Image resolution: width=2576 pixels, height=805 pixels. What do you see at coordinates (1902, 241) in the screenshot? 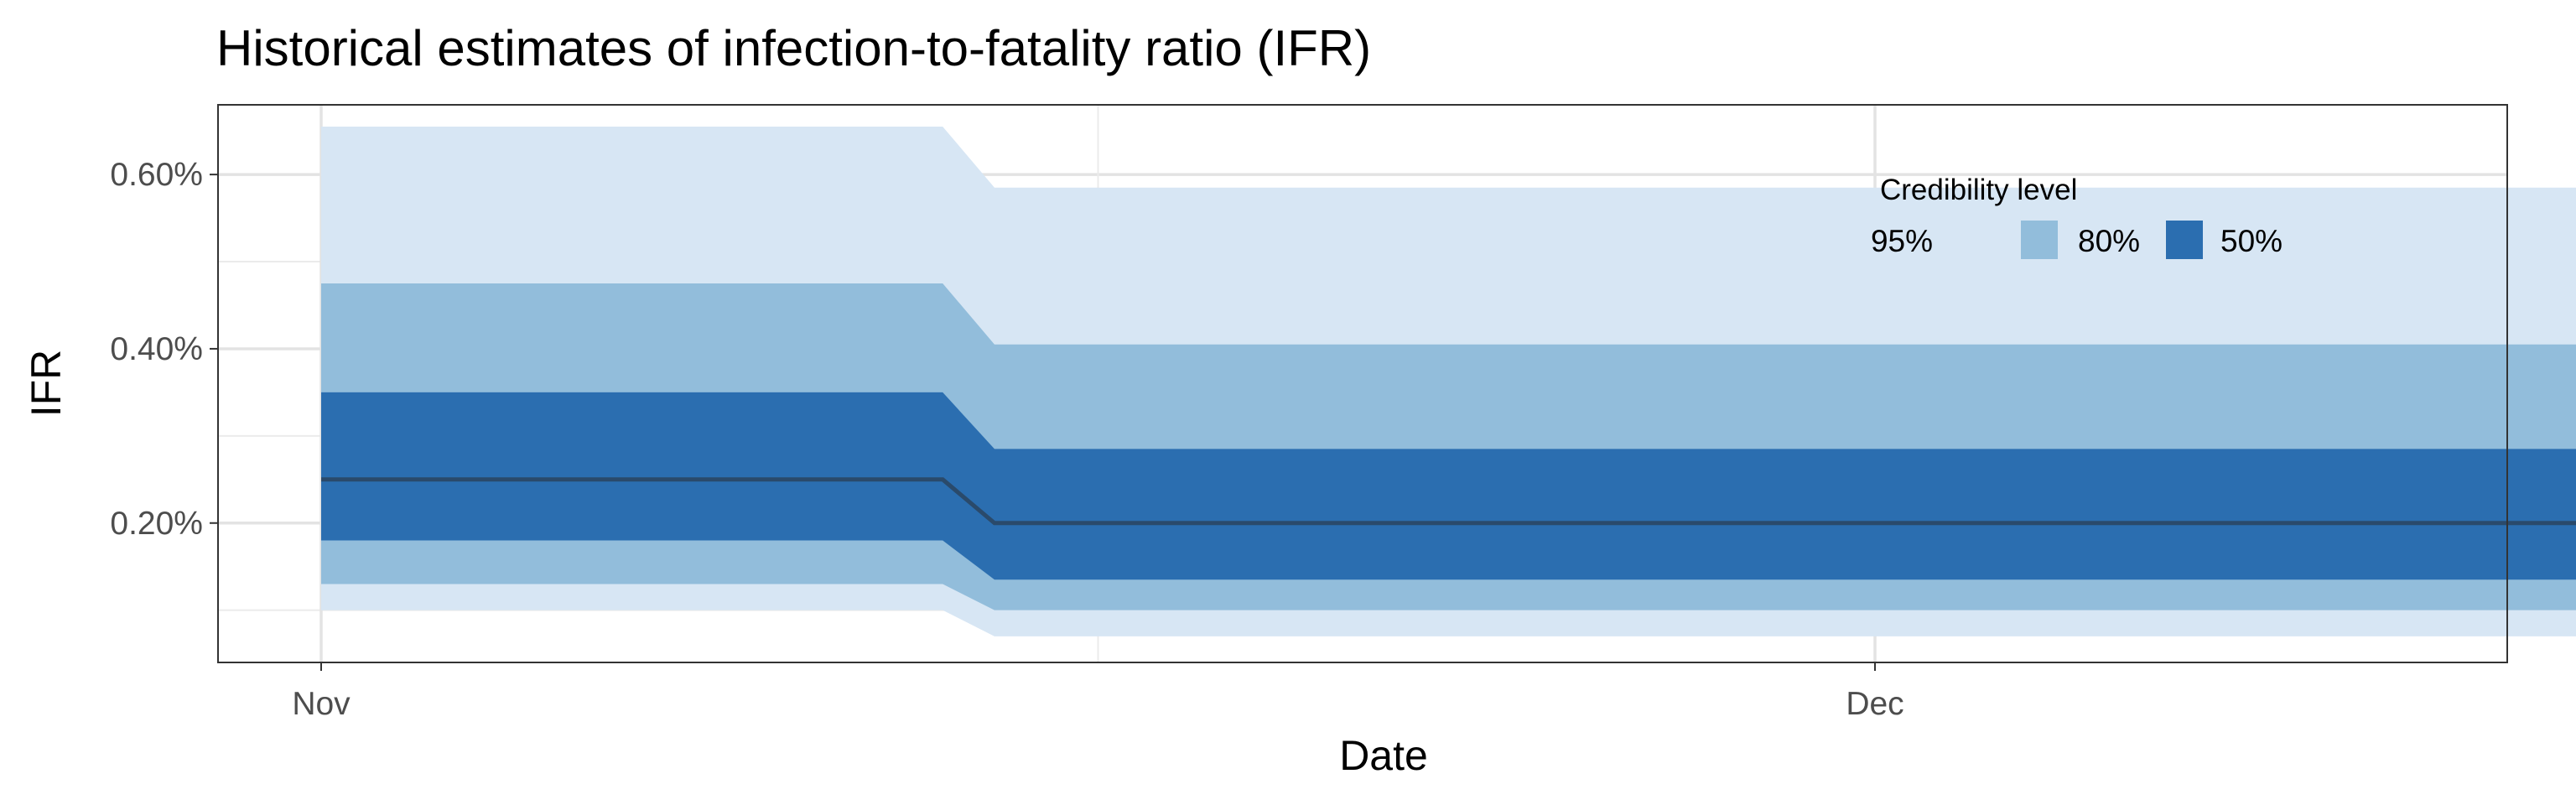
I see `legend-label: 95%` at bounding box center [1902, 241].